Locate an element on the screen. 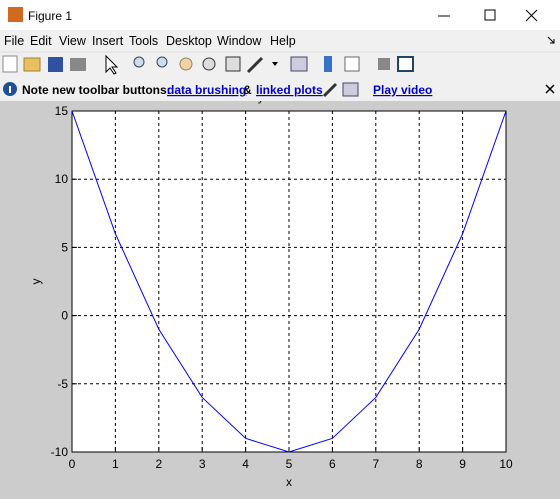 The height and width of the screenshot is (499, 560). info-note: Note new toolbar buttons: is located at coordinates (96, 90).